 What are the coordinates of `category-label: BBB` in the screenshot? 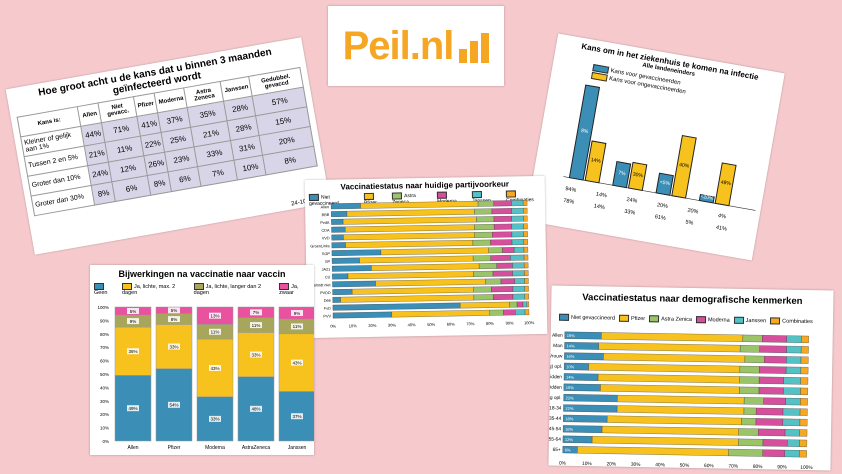 It's located at (326, 215).